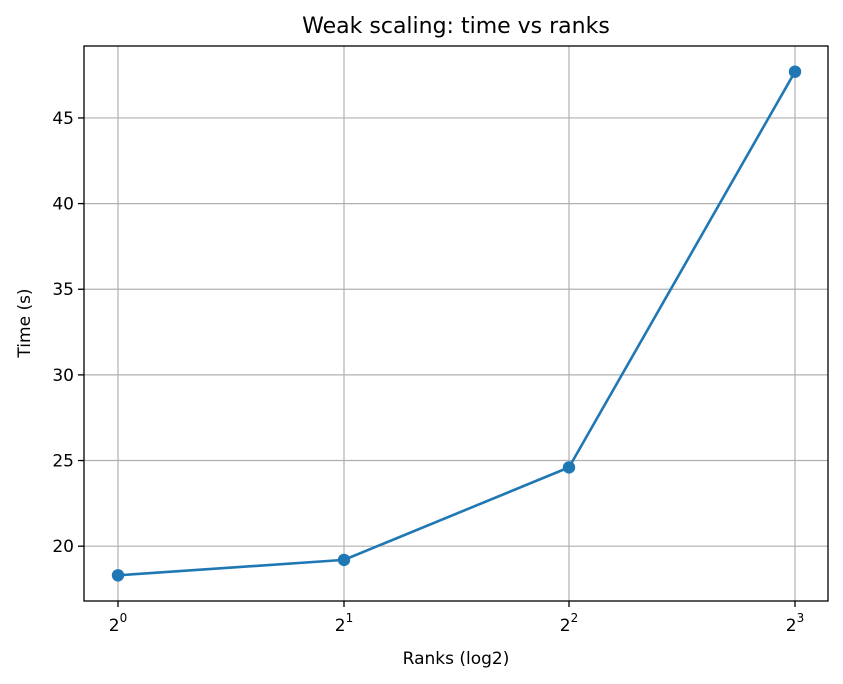 This screenshot has height=684, width=843. Describe the element at coordinates (63, 290) in the screenshot. I see `y-tick-label: 35` at that location.